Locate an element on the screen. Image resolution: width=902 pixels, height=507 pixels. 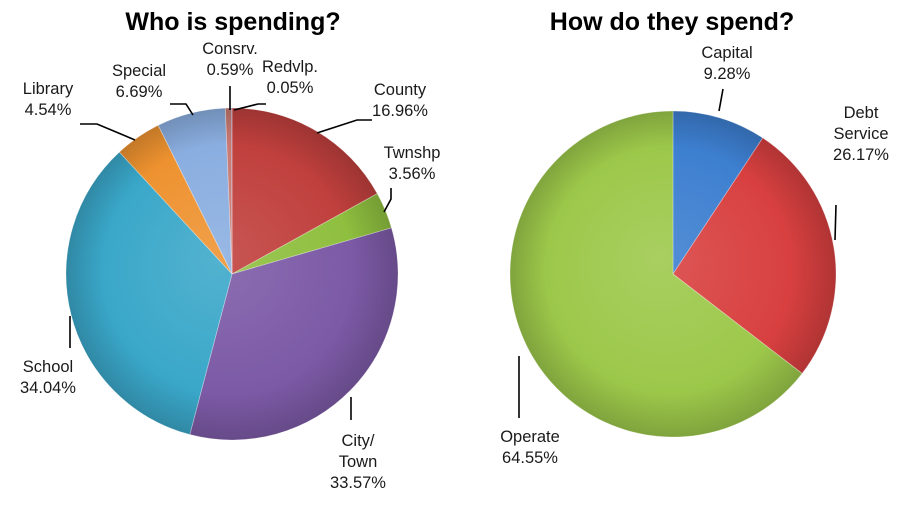
chart-title-how: How do they spend? is located at coordinates (672, 22).